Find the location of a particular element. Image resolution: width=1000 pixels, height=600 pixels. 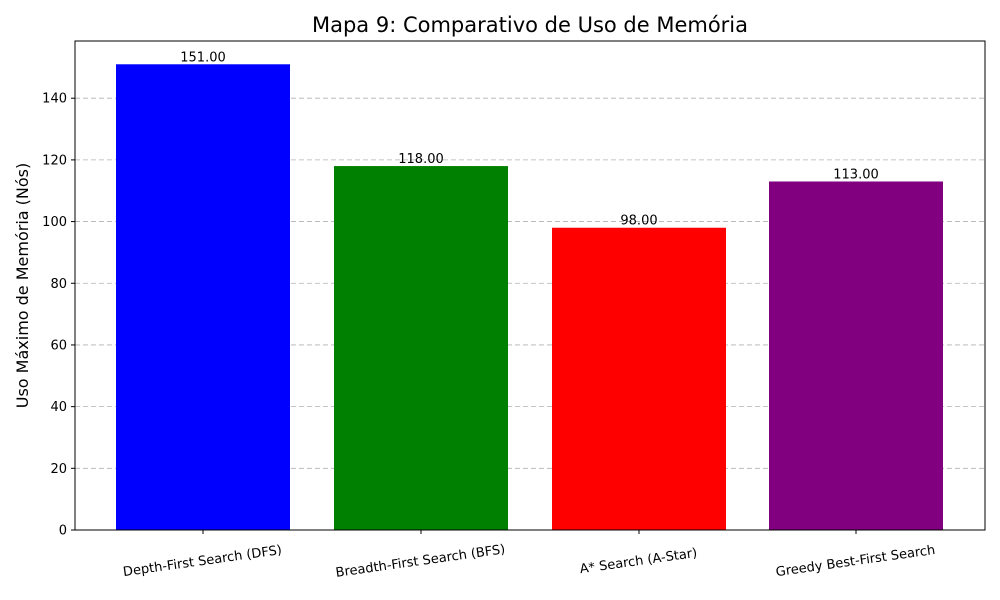

x-tick-label: Greedy Best-First Search is located at coordinates (855, 561).